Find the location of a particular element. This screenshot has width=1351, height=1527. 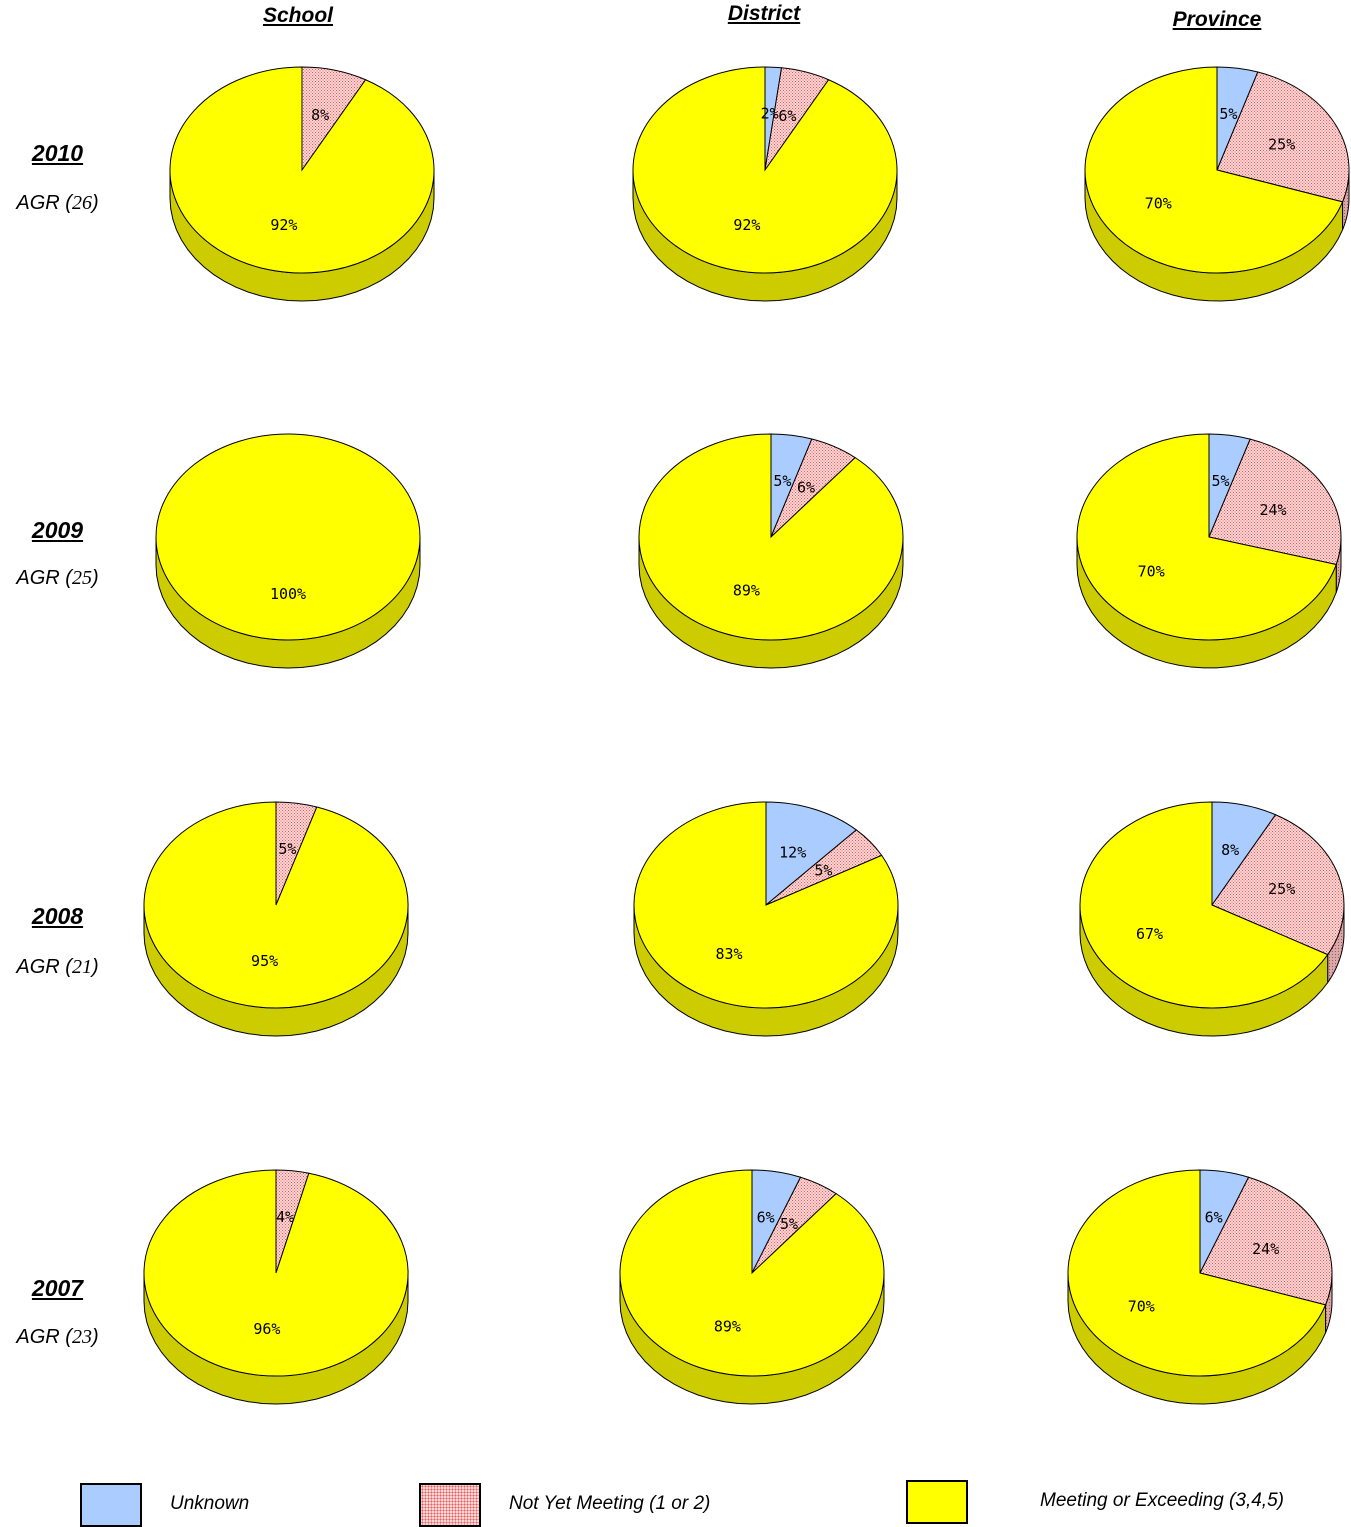

pie-label-unknown: 2% is located at coordinates (770, 114).